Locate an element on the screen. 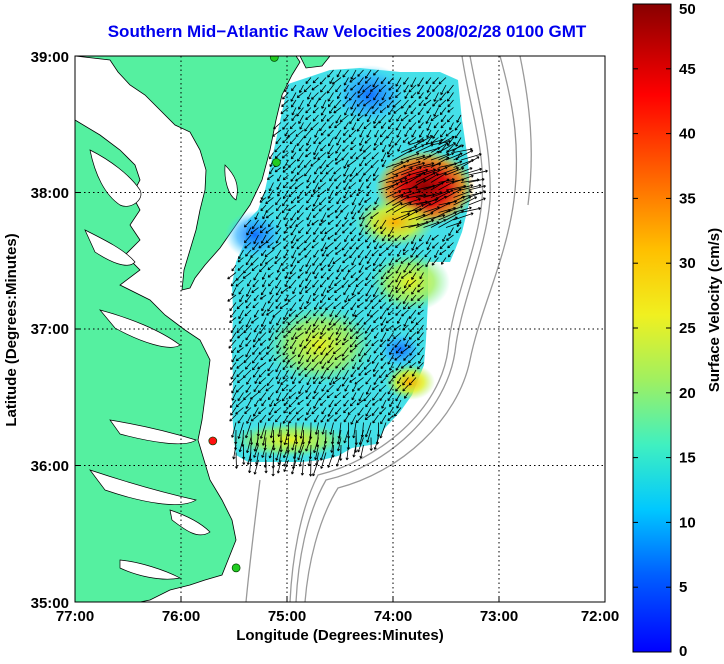 This screenshot has width=724, height=664. colorbar-tick-label: 0 is located at coordinates (683, 651).